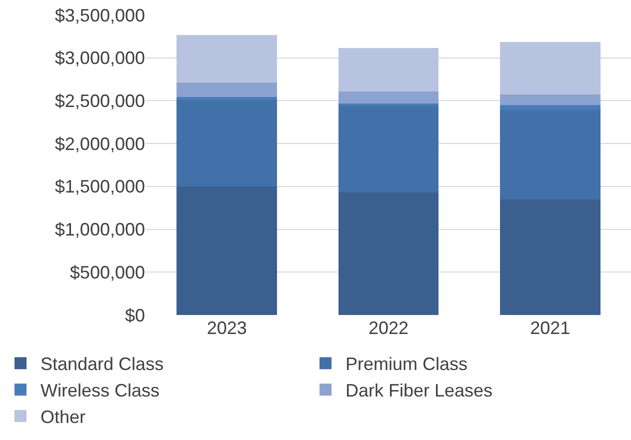 This screenshot has height=440, width=631. Describe the element at coordinates (102, 364) in the screenshot. I see `legend-label: Standard Class` at that location.